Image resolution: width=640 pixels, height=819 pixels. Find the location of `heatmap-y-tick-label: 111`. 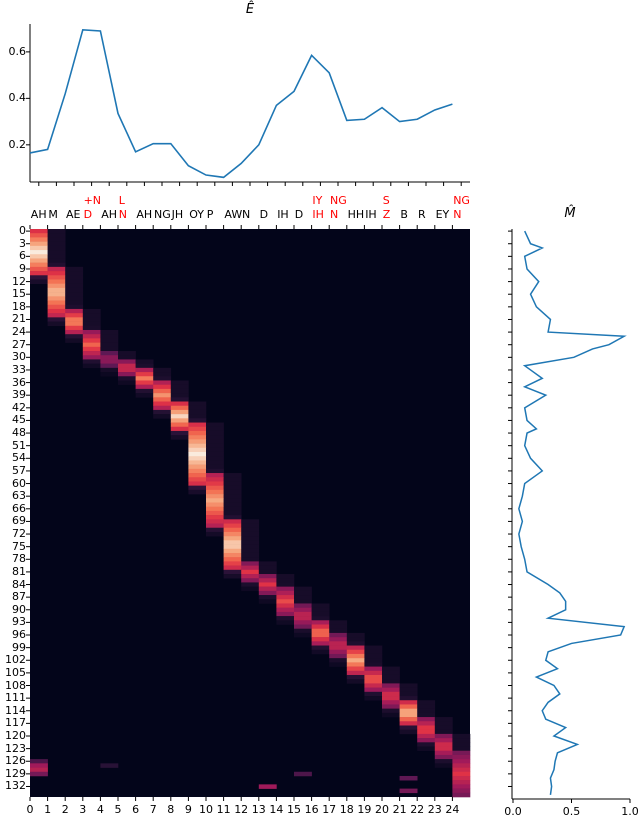

heatmap-y-tick-label: 111 is located at coordinates (15, 698).